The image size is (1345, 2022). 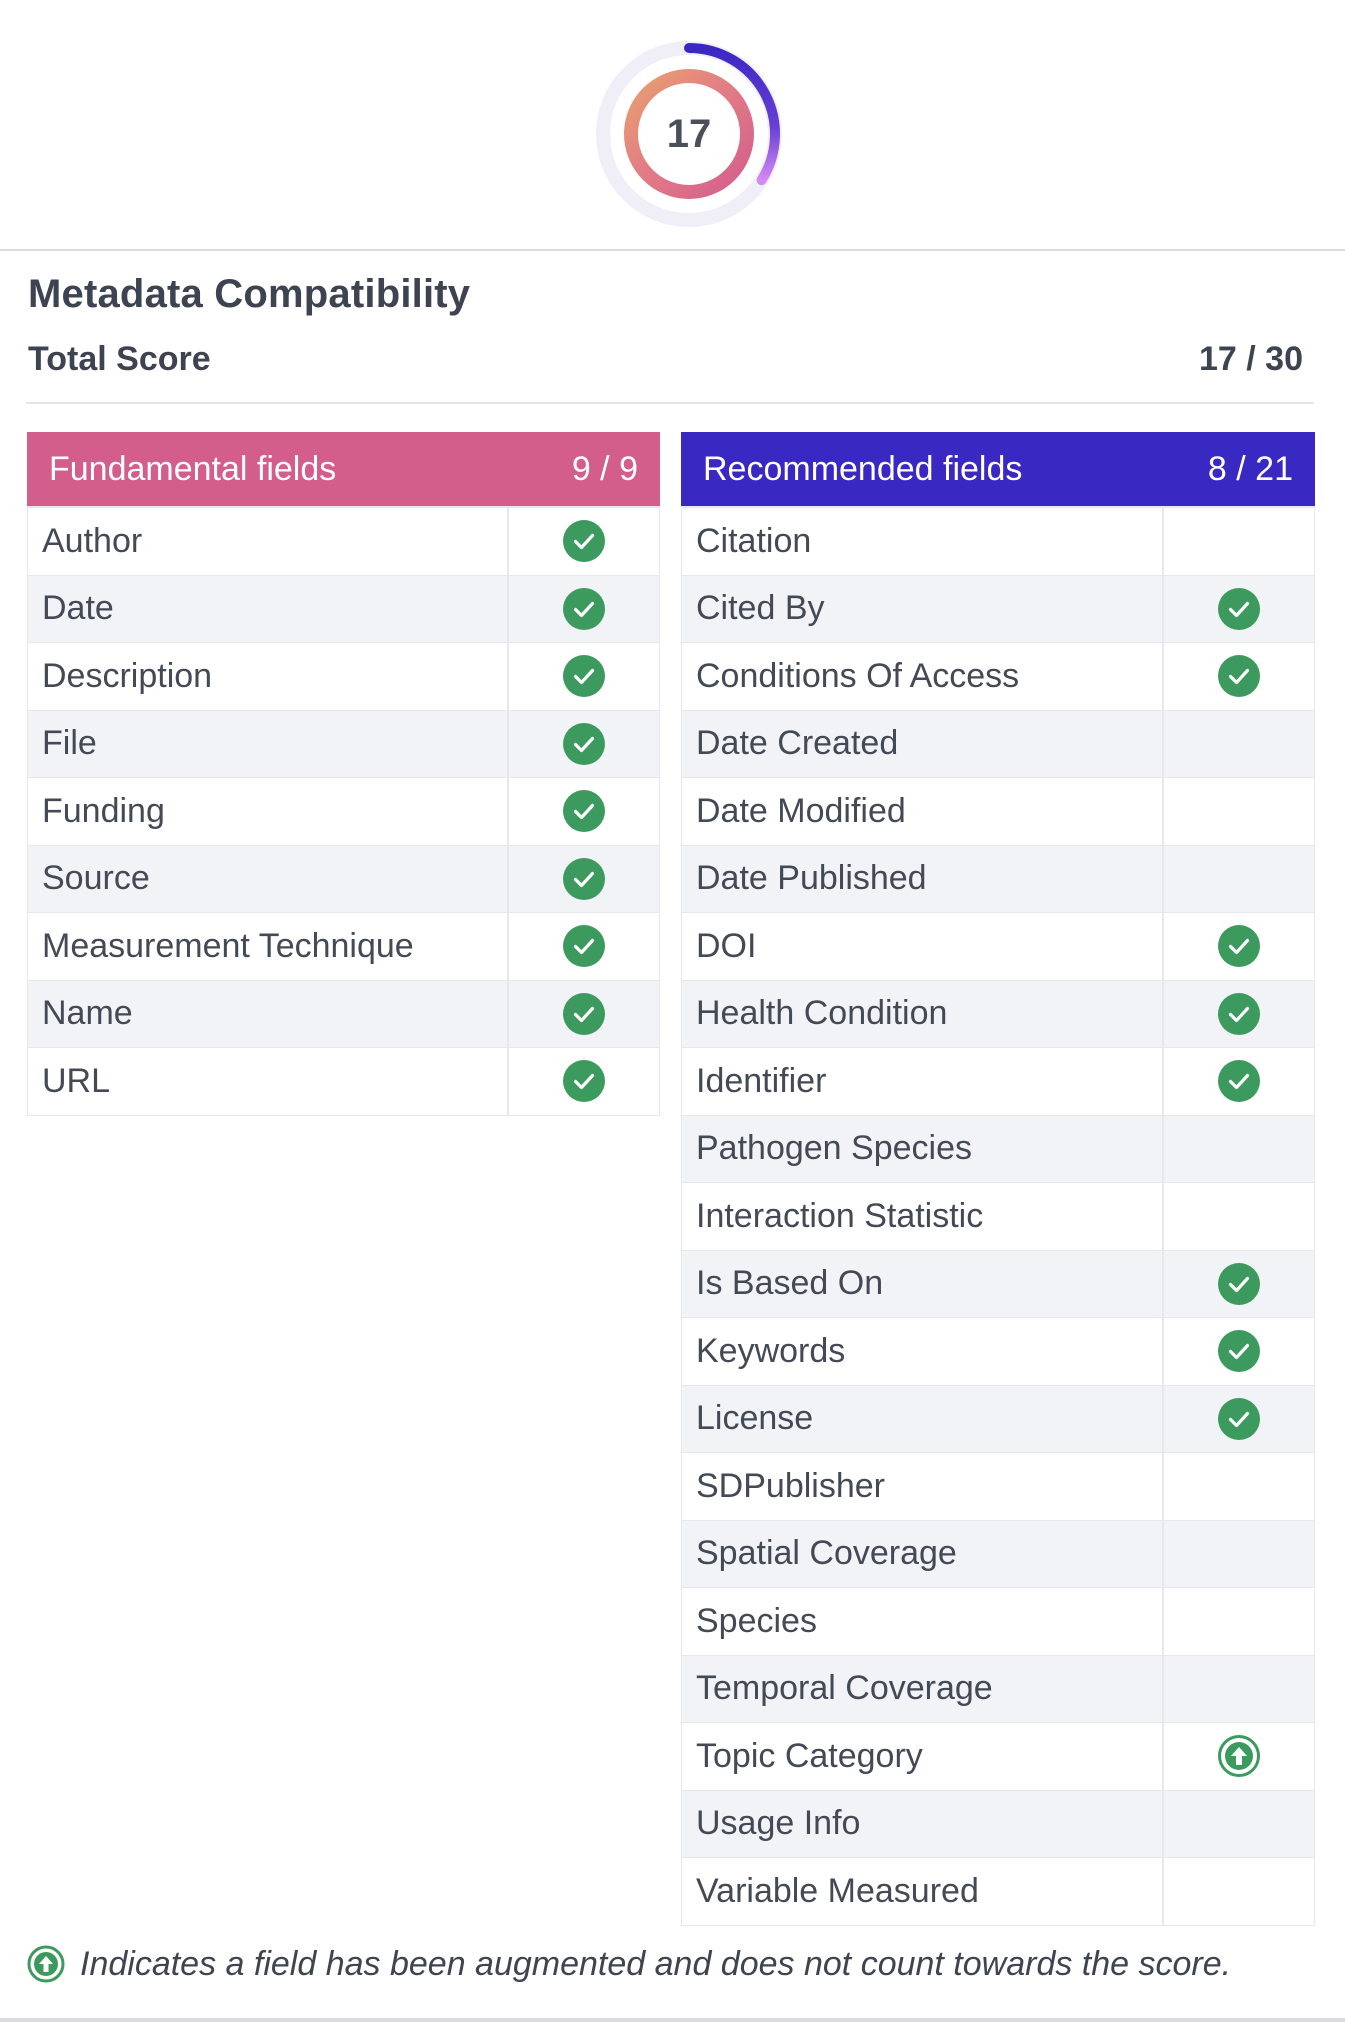 What do you see at coordinates (923, 1418) in the screenshot?
I see `field-name: License` at bounding box center [923, 1418].